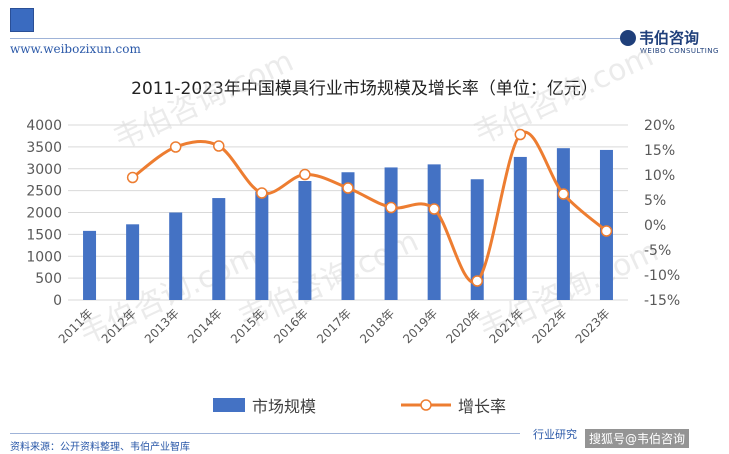 The width and height of the screenshot is (729, 454). Describe the element at coordinates (593, 326) in the screenshot. I see `x-tick-label-12: 2023年` at that location.